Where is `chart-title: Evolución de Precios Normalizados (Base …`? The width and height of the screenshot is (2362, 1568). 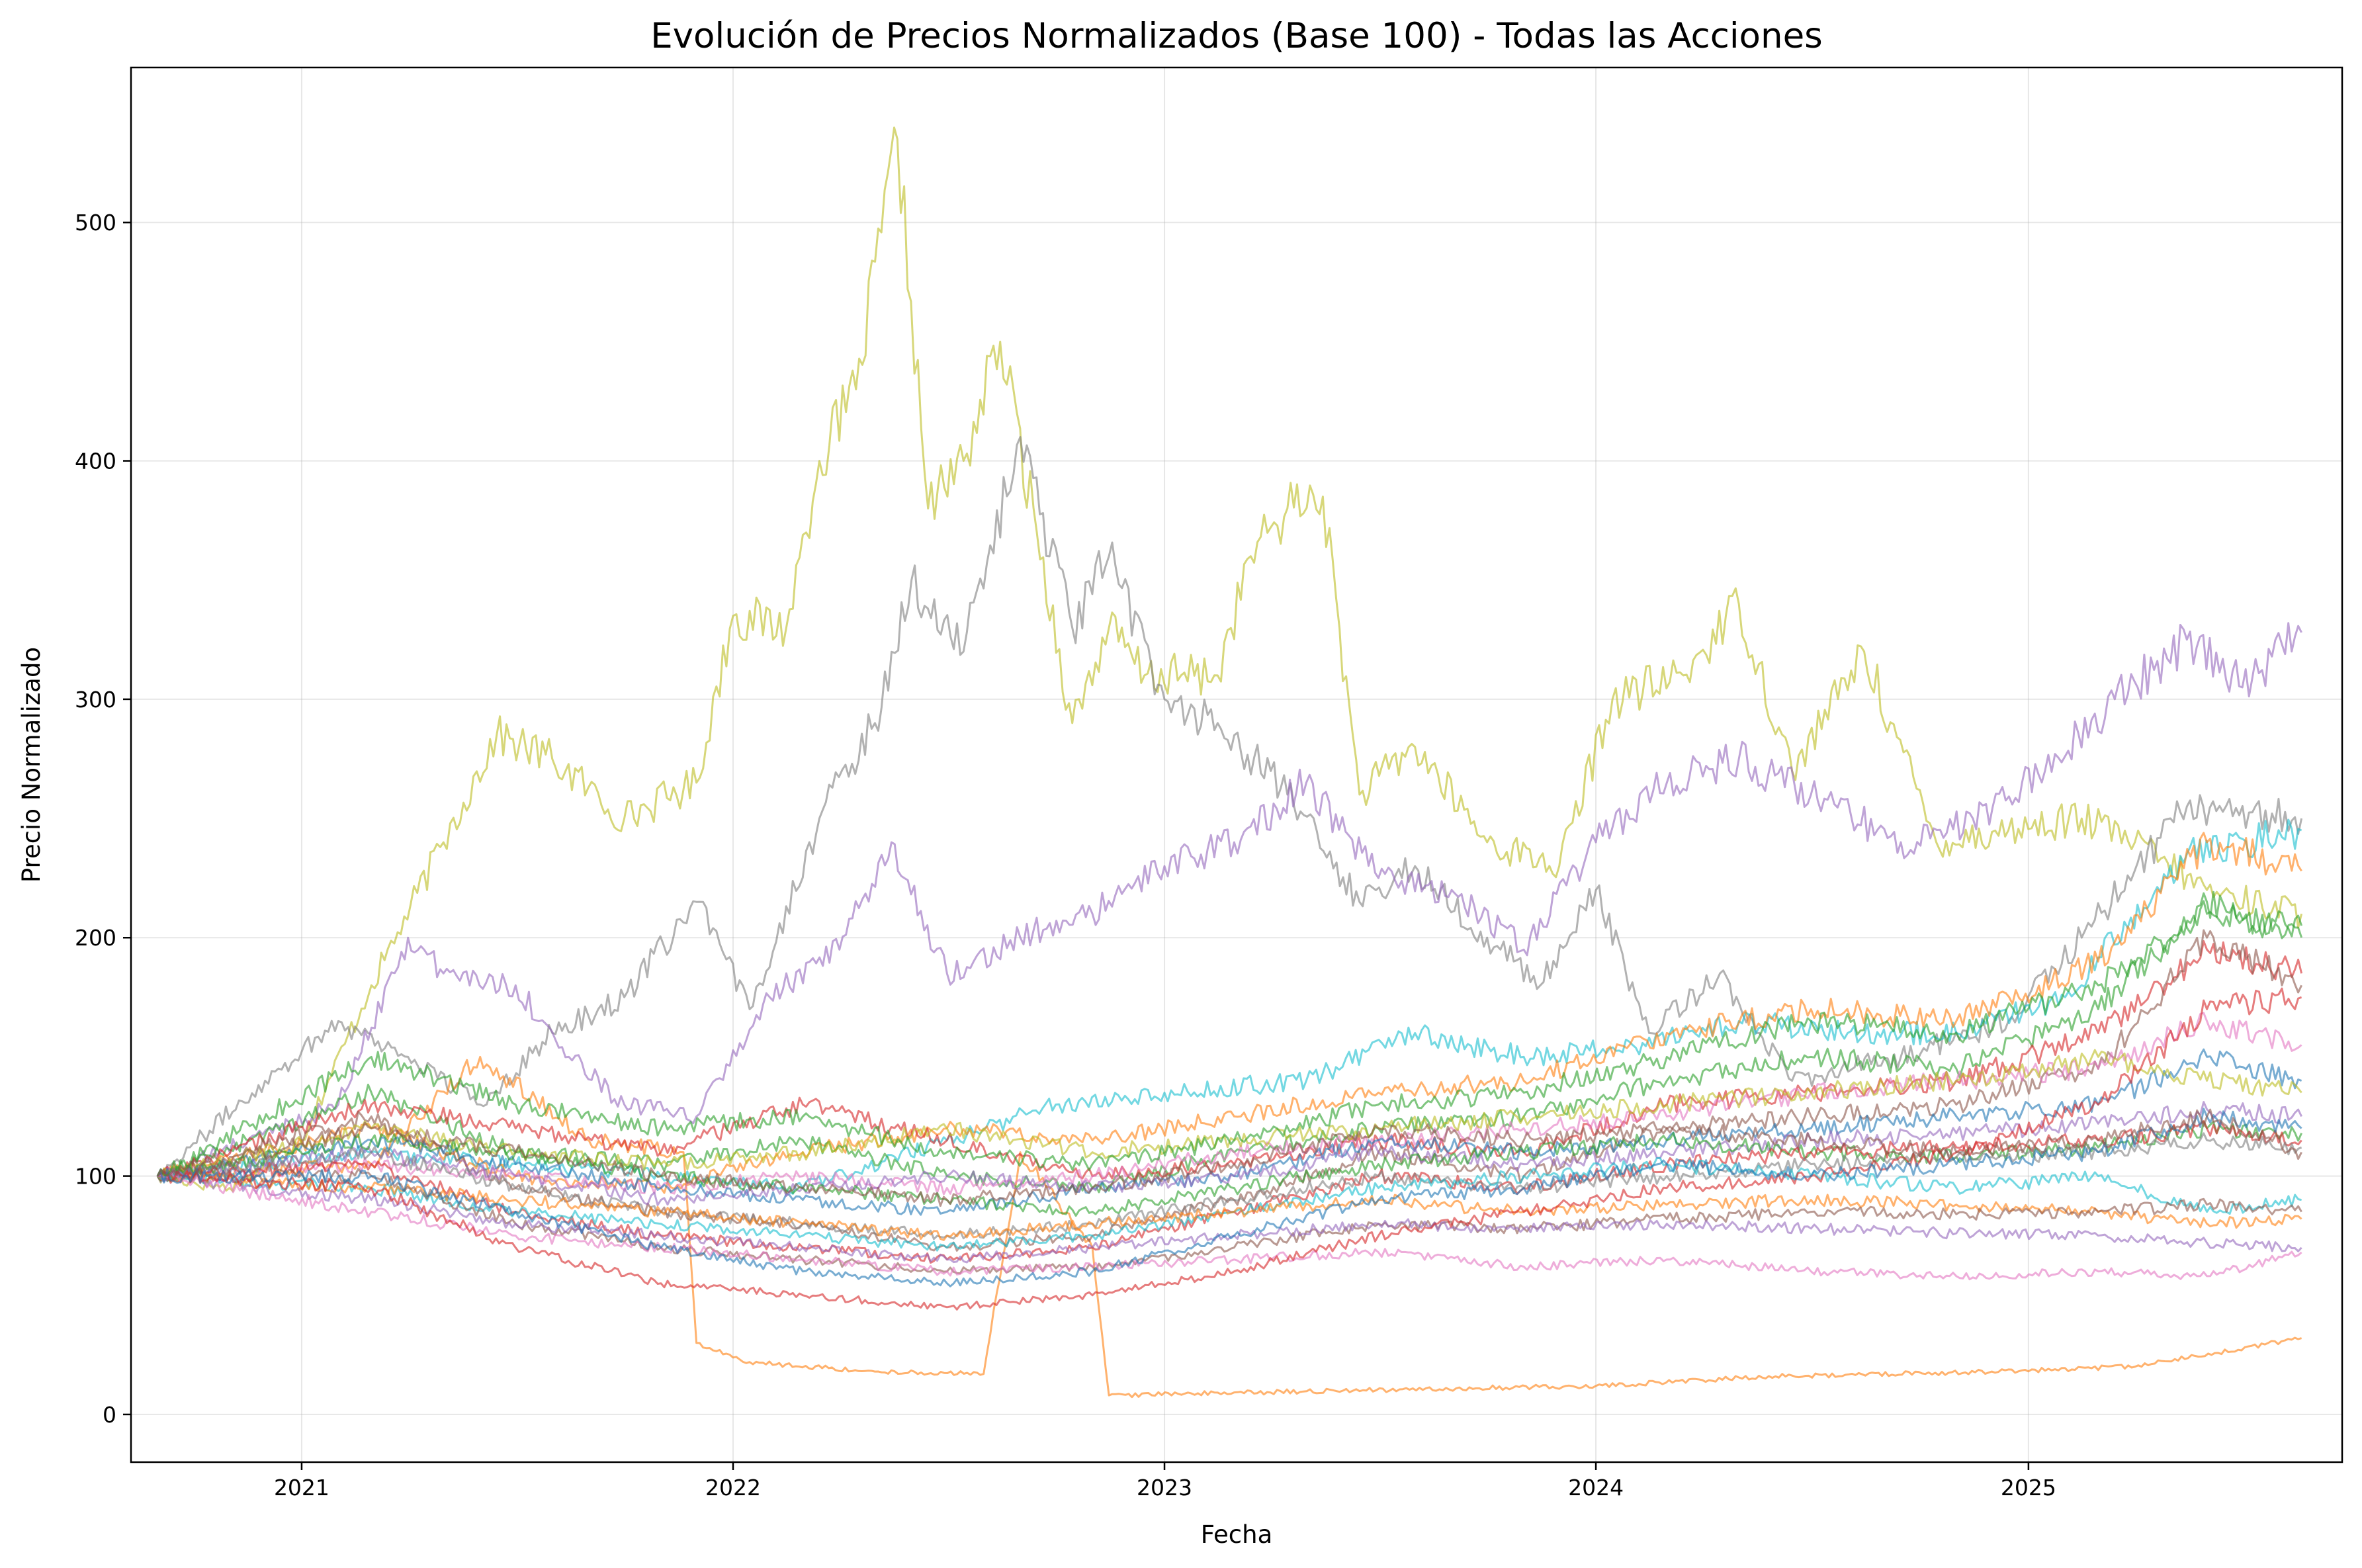
chart-title: Evolución de Precios Normalizados (Base … is located at coordinates (1236, 36).